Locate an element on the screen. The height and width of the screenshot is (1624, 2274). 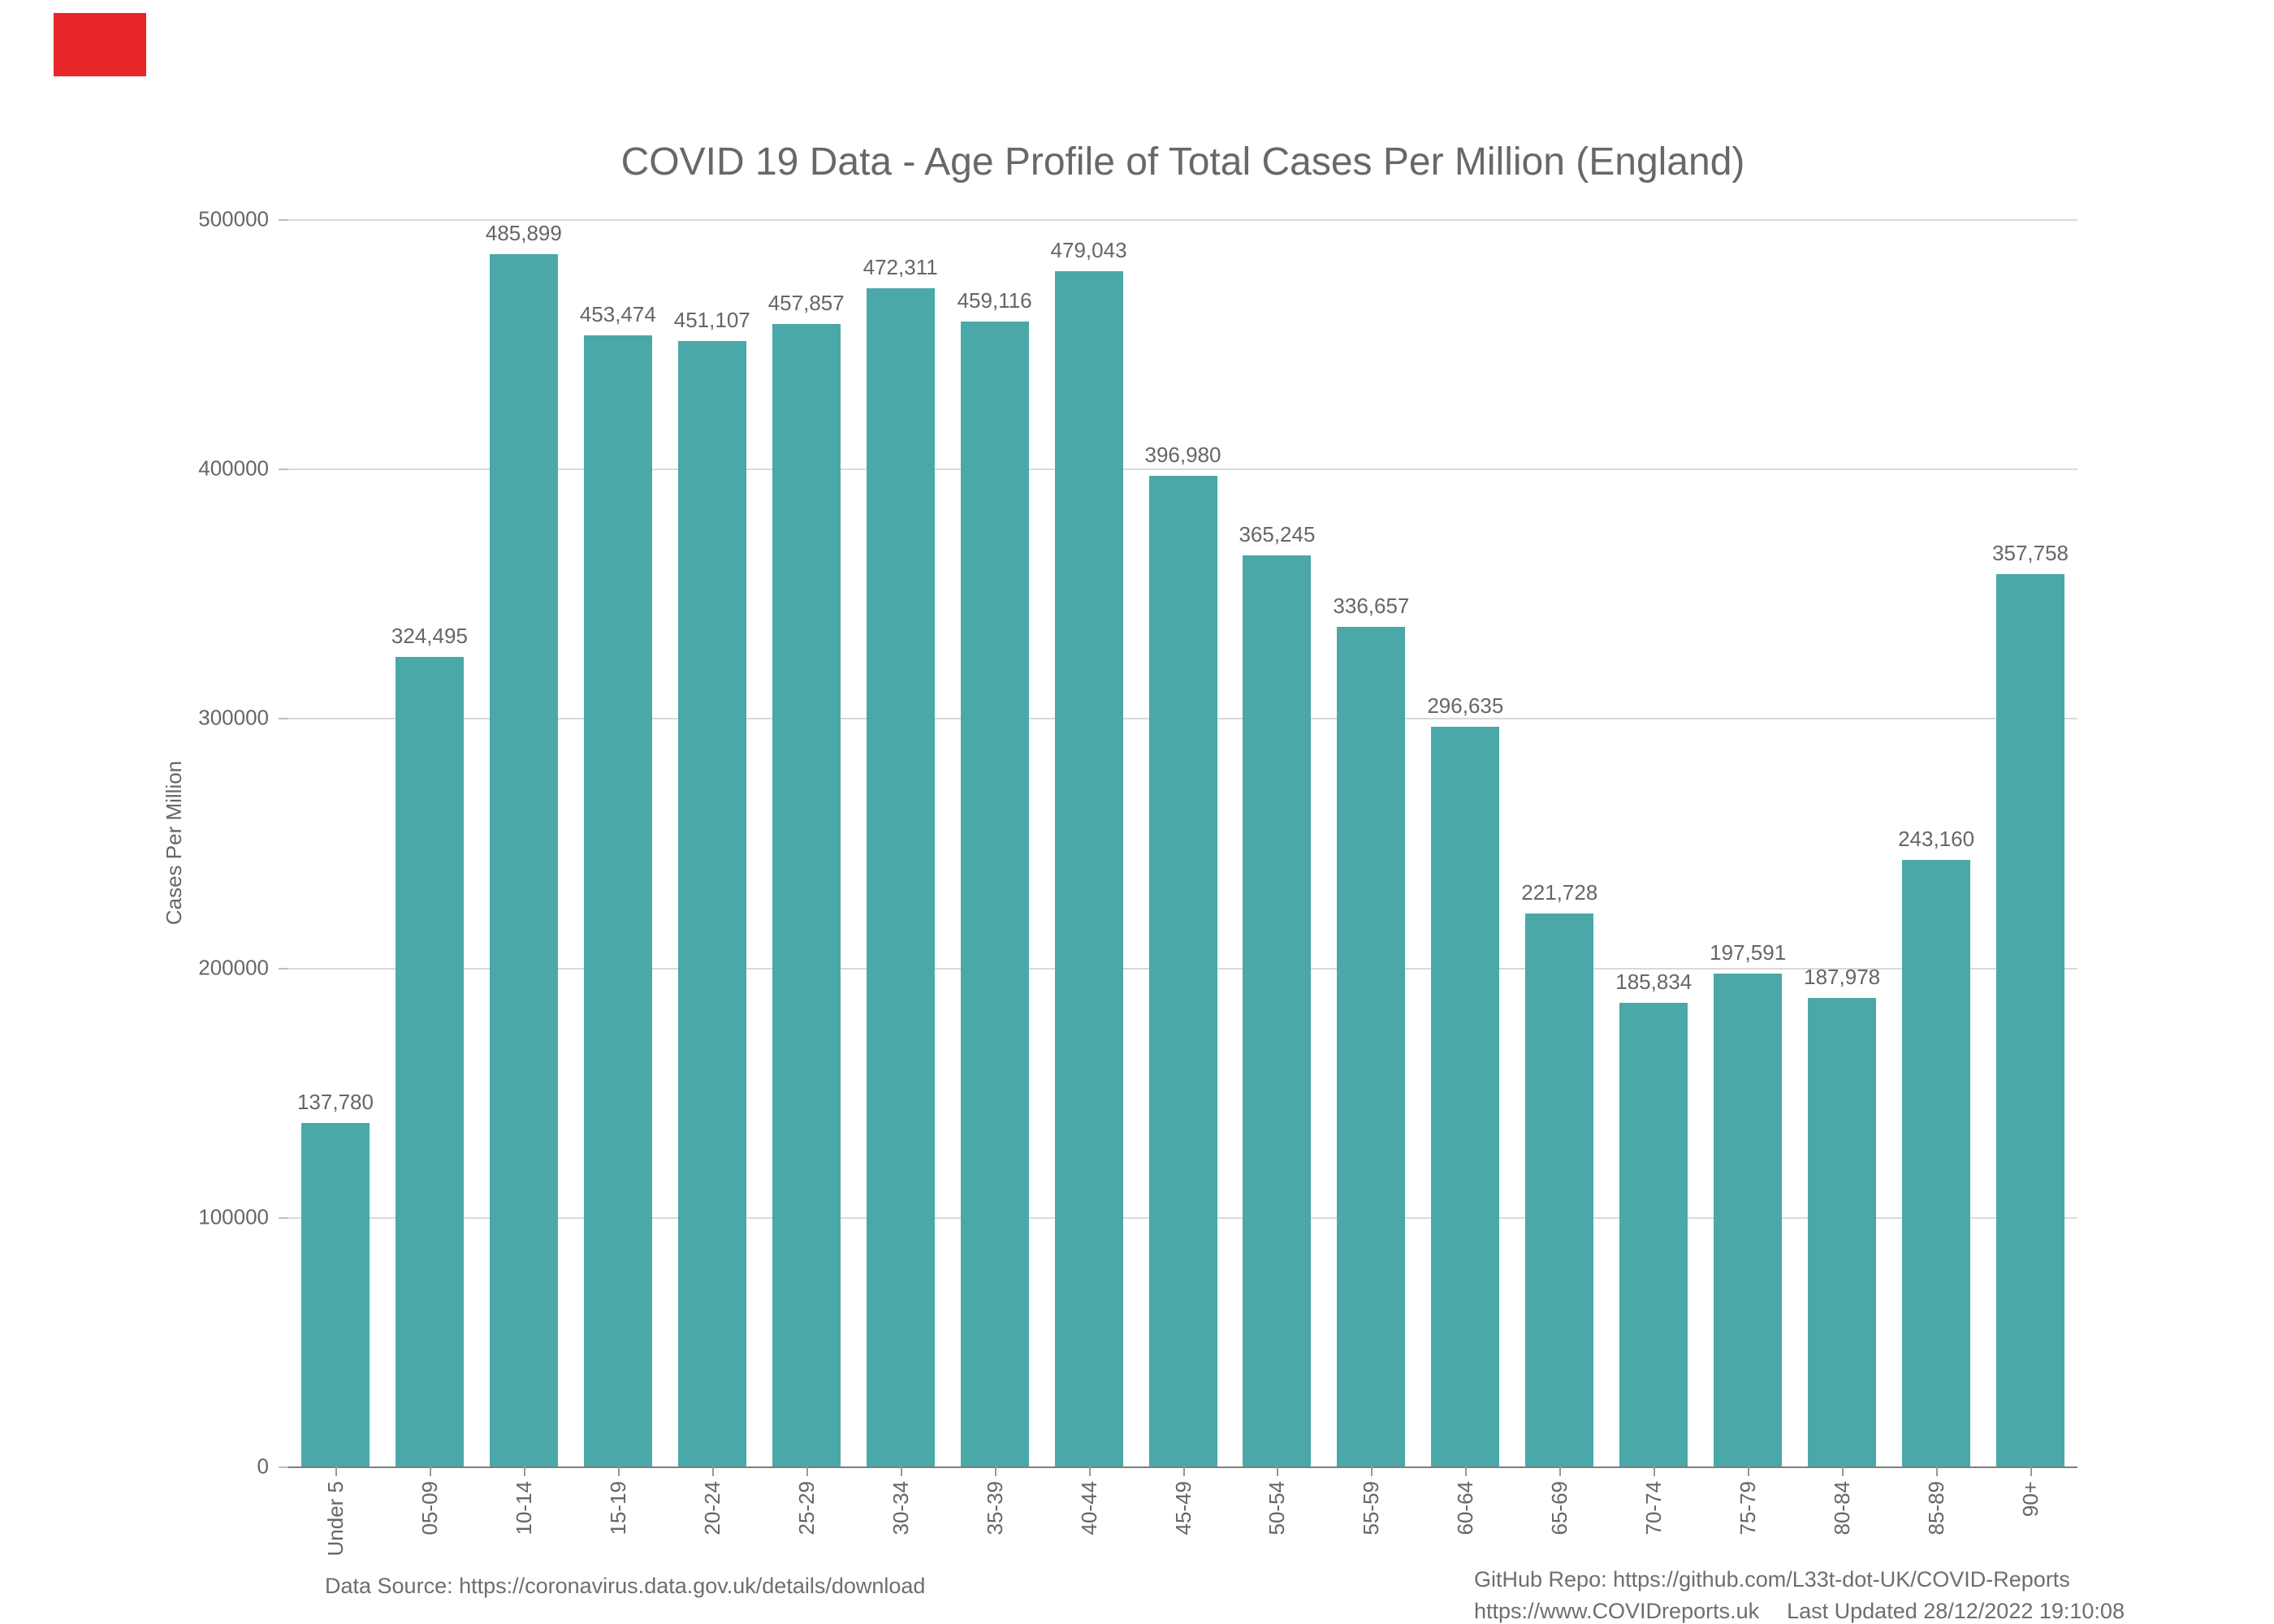
x-tick-label: 65-69 is located at coordinates (1559, 1508).